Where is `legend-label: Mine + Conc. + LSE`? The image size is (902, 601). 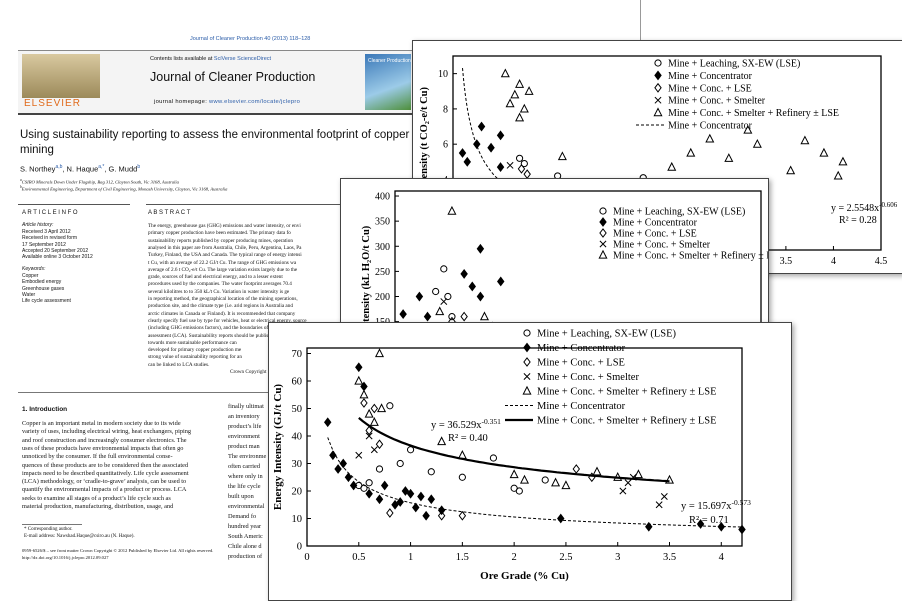
legend-label: Mine + Conc. + LSE is located at coordinates (655, 234).